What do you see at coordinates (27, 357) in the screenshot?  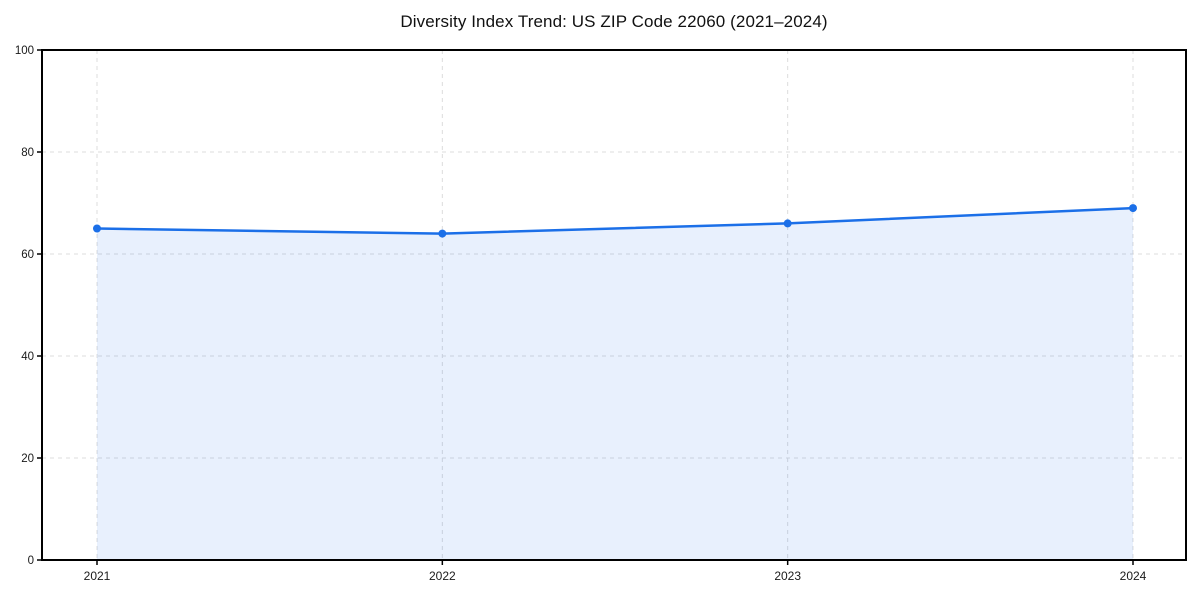 I see `y-tick-label: 40` at bounding box center [27, 357].